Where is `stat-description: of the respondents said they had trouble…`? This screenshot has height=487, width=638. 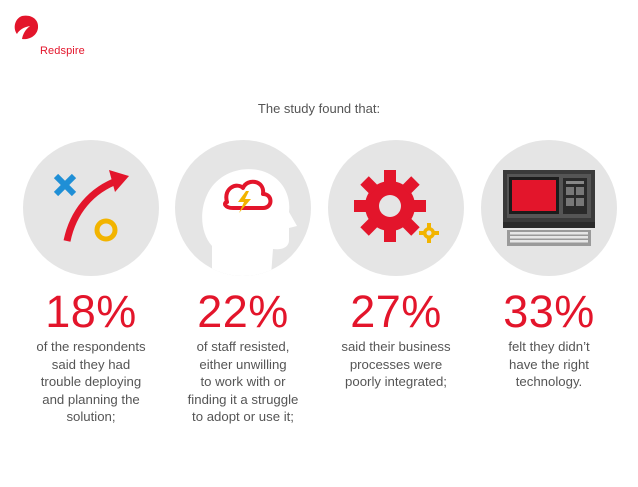 stat-description: of the respondents said they had trouble… is located at coordinates (91, 381).